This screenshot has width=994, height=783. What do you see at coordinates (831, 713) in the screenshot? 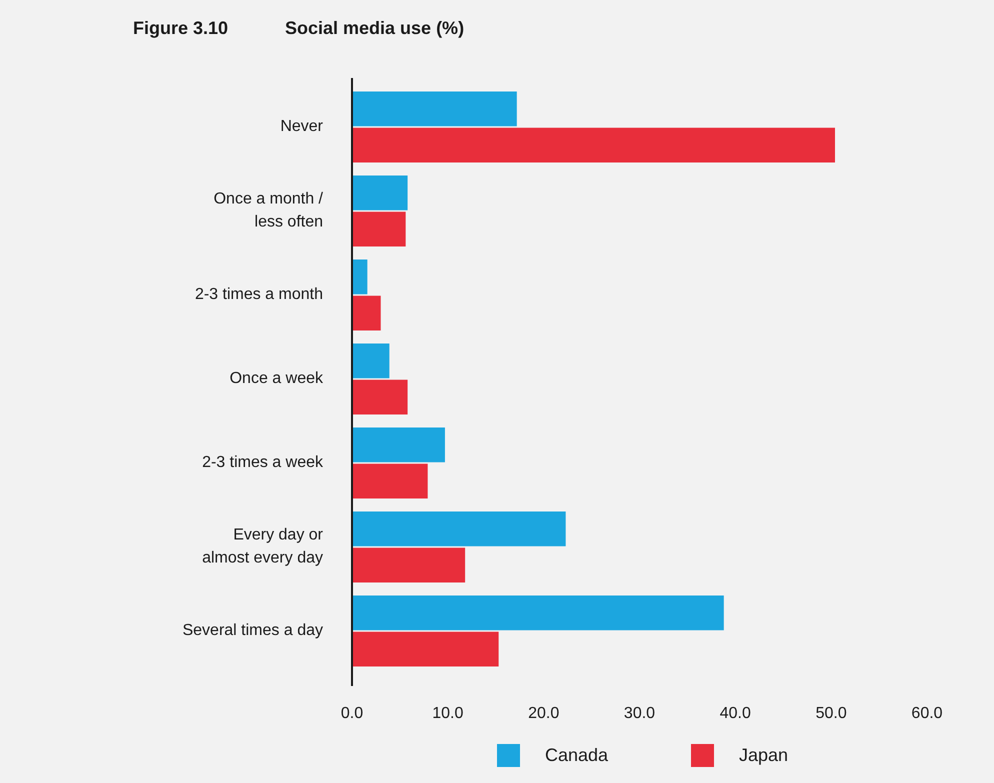
I see `x-tick-label: 50.0` at bounding box center [831, 713].